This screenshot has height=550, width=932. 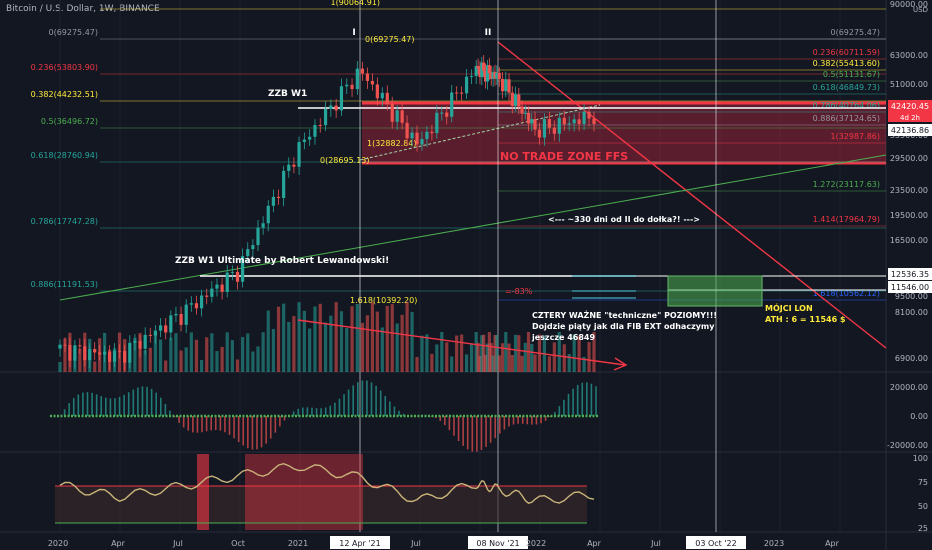 I want to click on price-countdown: 4d 2h, so click(x=910, y=118).